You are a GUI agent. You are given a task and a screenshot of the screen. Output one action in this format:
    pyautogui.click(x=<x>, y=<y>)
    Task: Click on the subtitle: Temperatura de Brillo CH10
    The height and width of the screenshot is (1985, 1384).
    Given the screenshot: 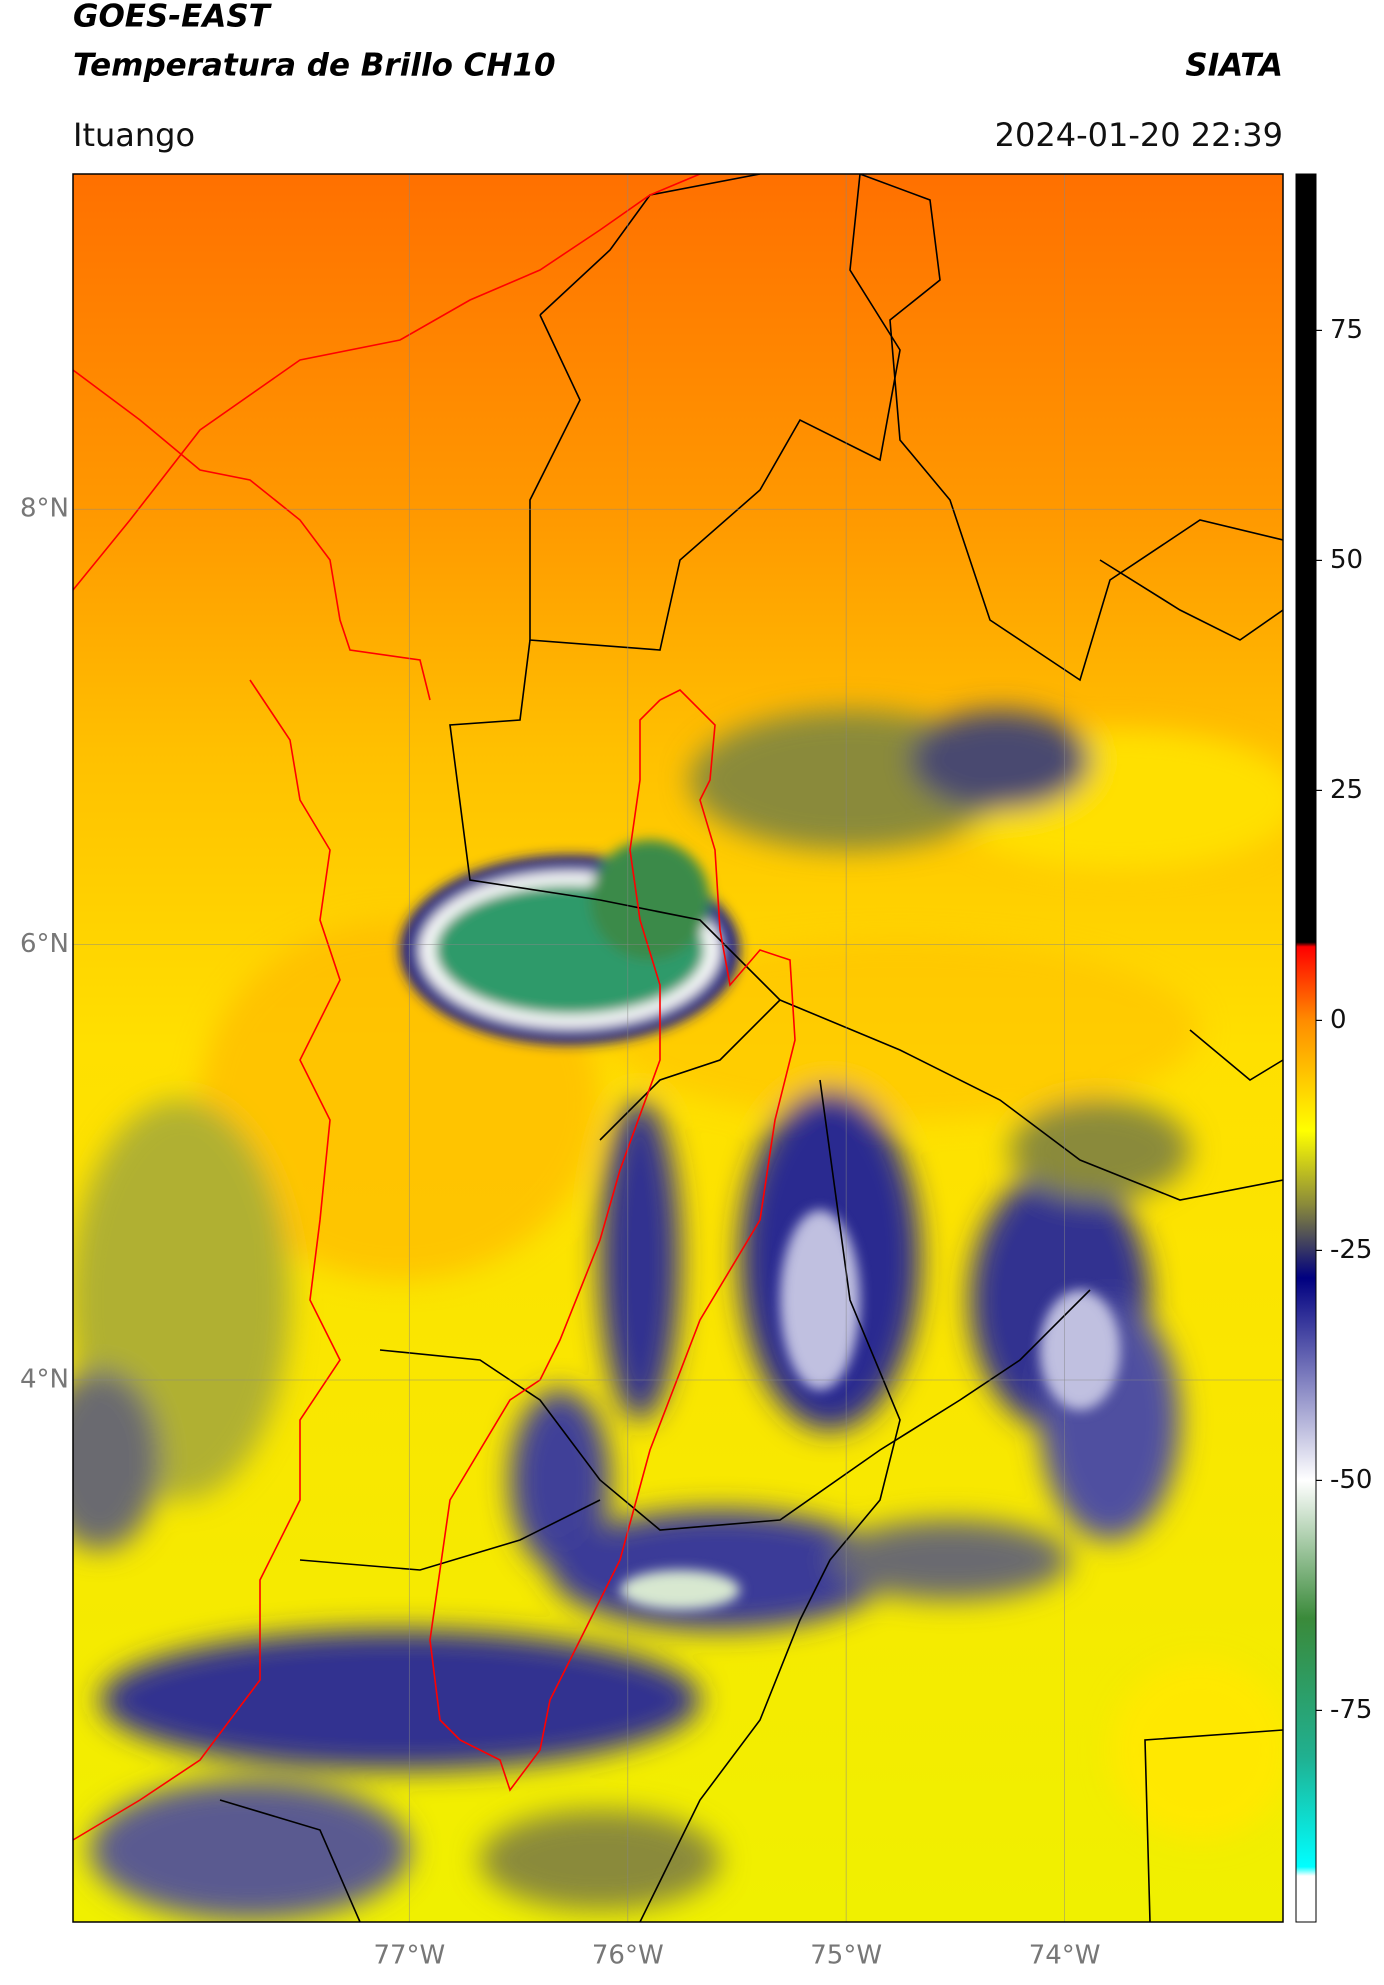 What is the action you would take?
    pyautogui.click(x=314, y=66)
    